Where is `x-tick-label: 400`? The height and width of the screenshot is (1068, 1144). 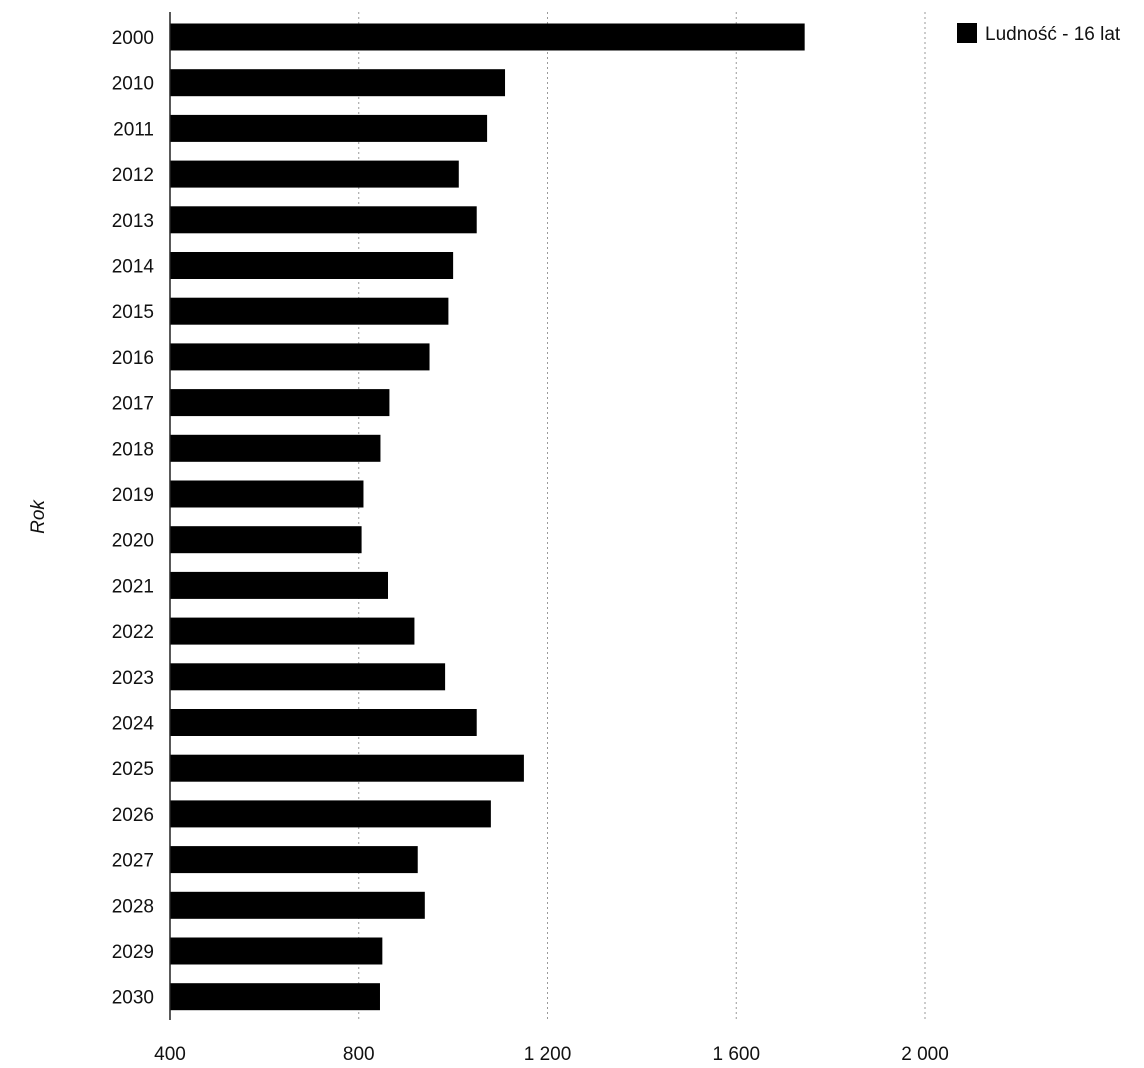
x-tick-label: 400 is located at coordinates (170, 1054).